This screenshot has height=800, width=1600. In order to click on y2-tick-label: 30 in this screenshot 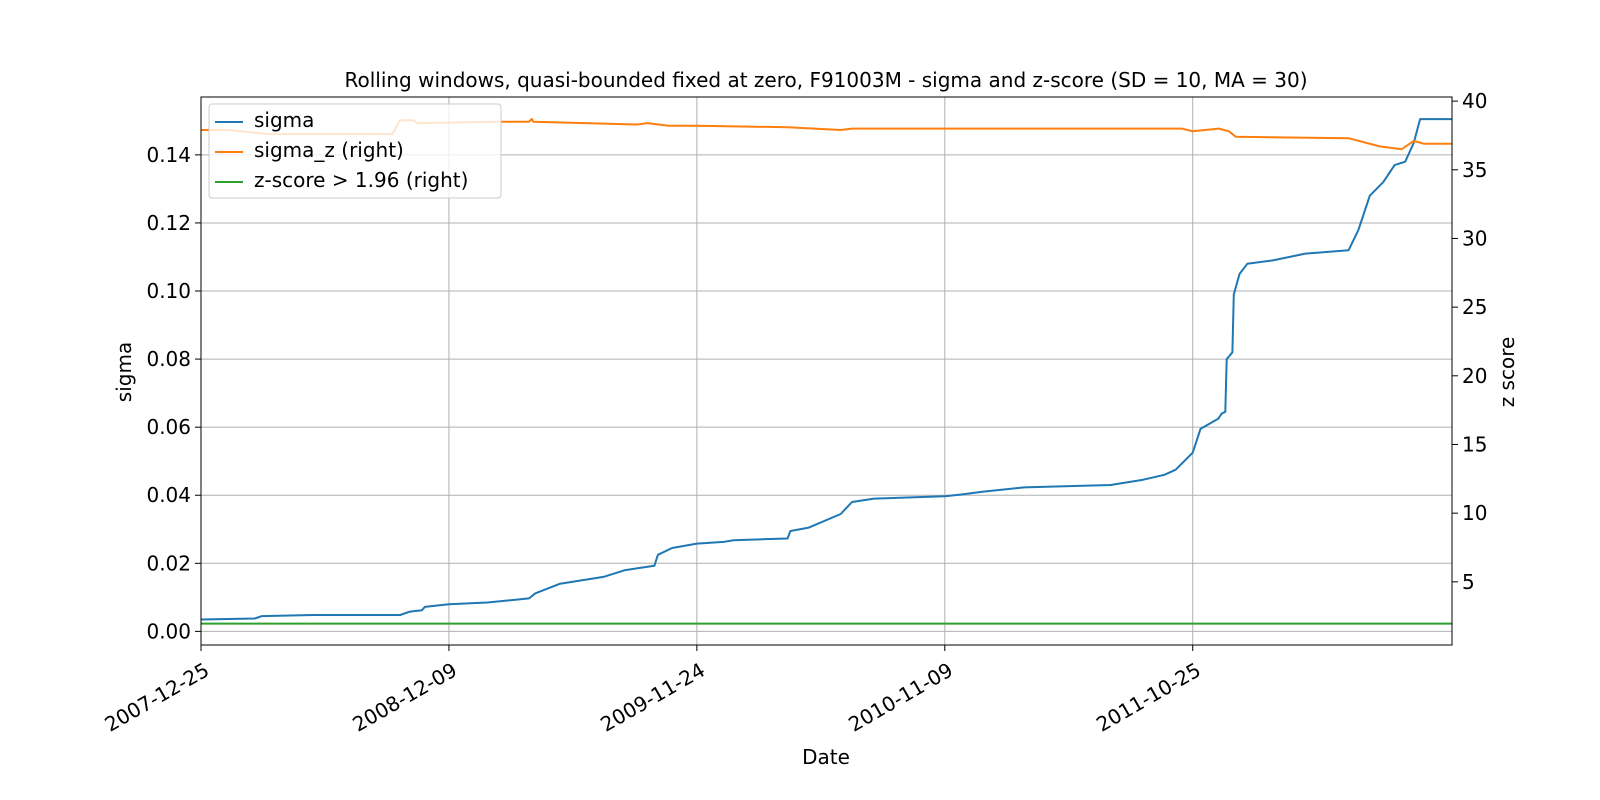, I will do `click(1474, 238)`.